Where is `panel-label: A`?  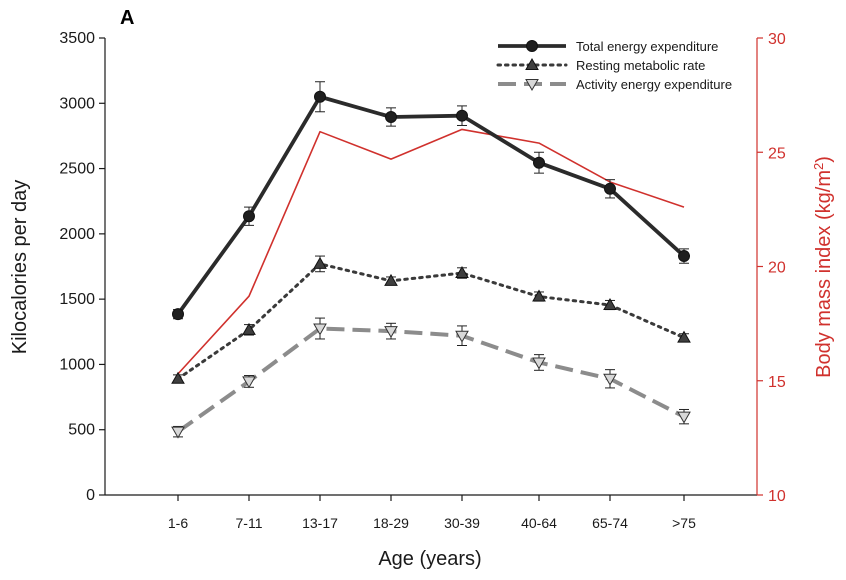
panel-label: A is located at coordinates (127, 18).